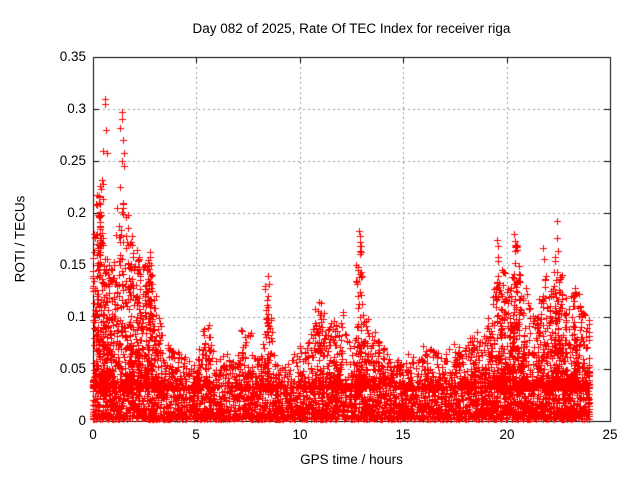  I want to click on x-tick-label-15: 15, so click(403, 434).